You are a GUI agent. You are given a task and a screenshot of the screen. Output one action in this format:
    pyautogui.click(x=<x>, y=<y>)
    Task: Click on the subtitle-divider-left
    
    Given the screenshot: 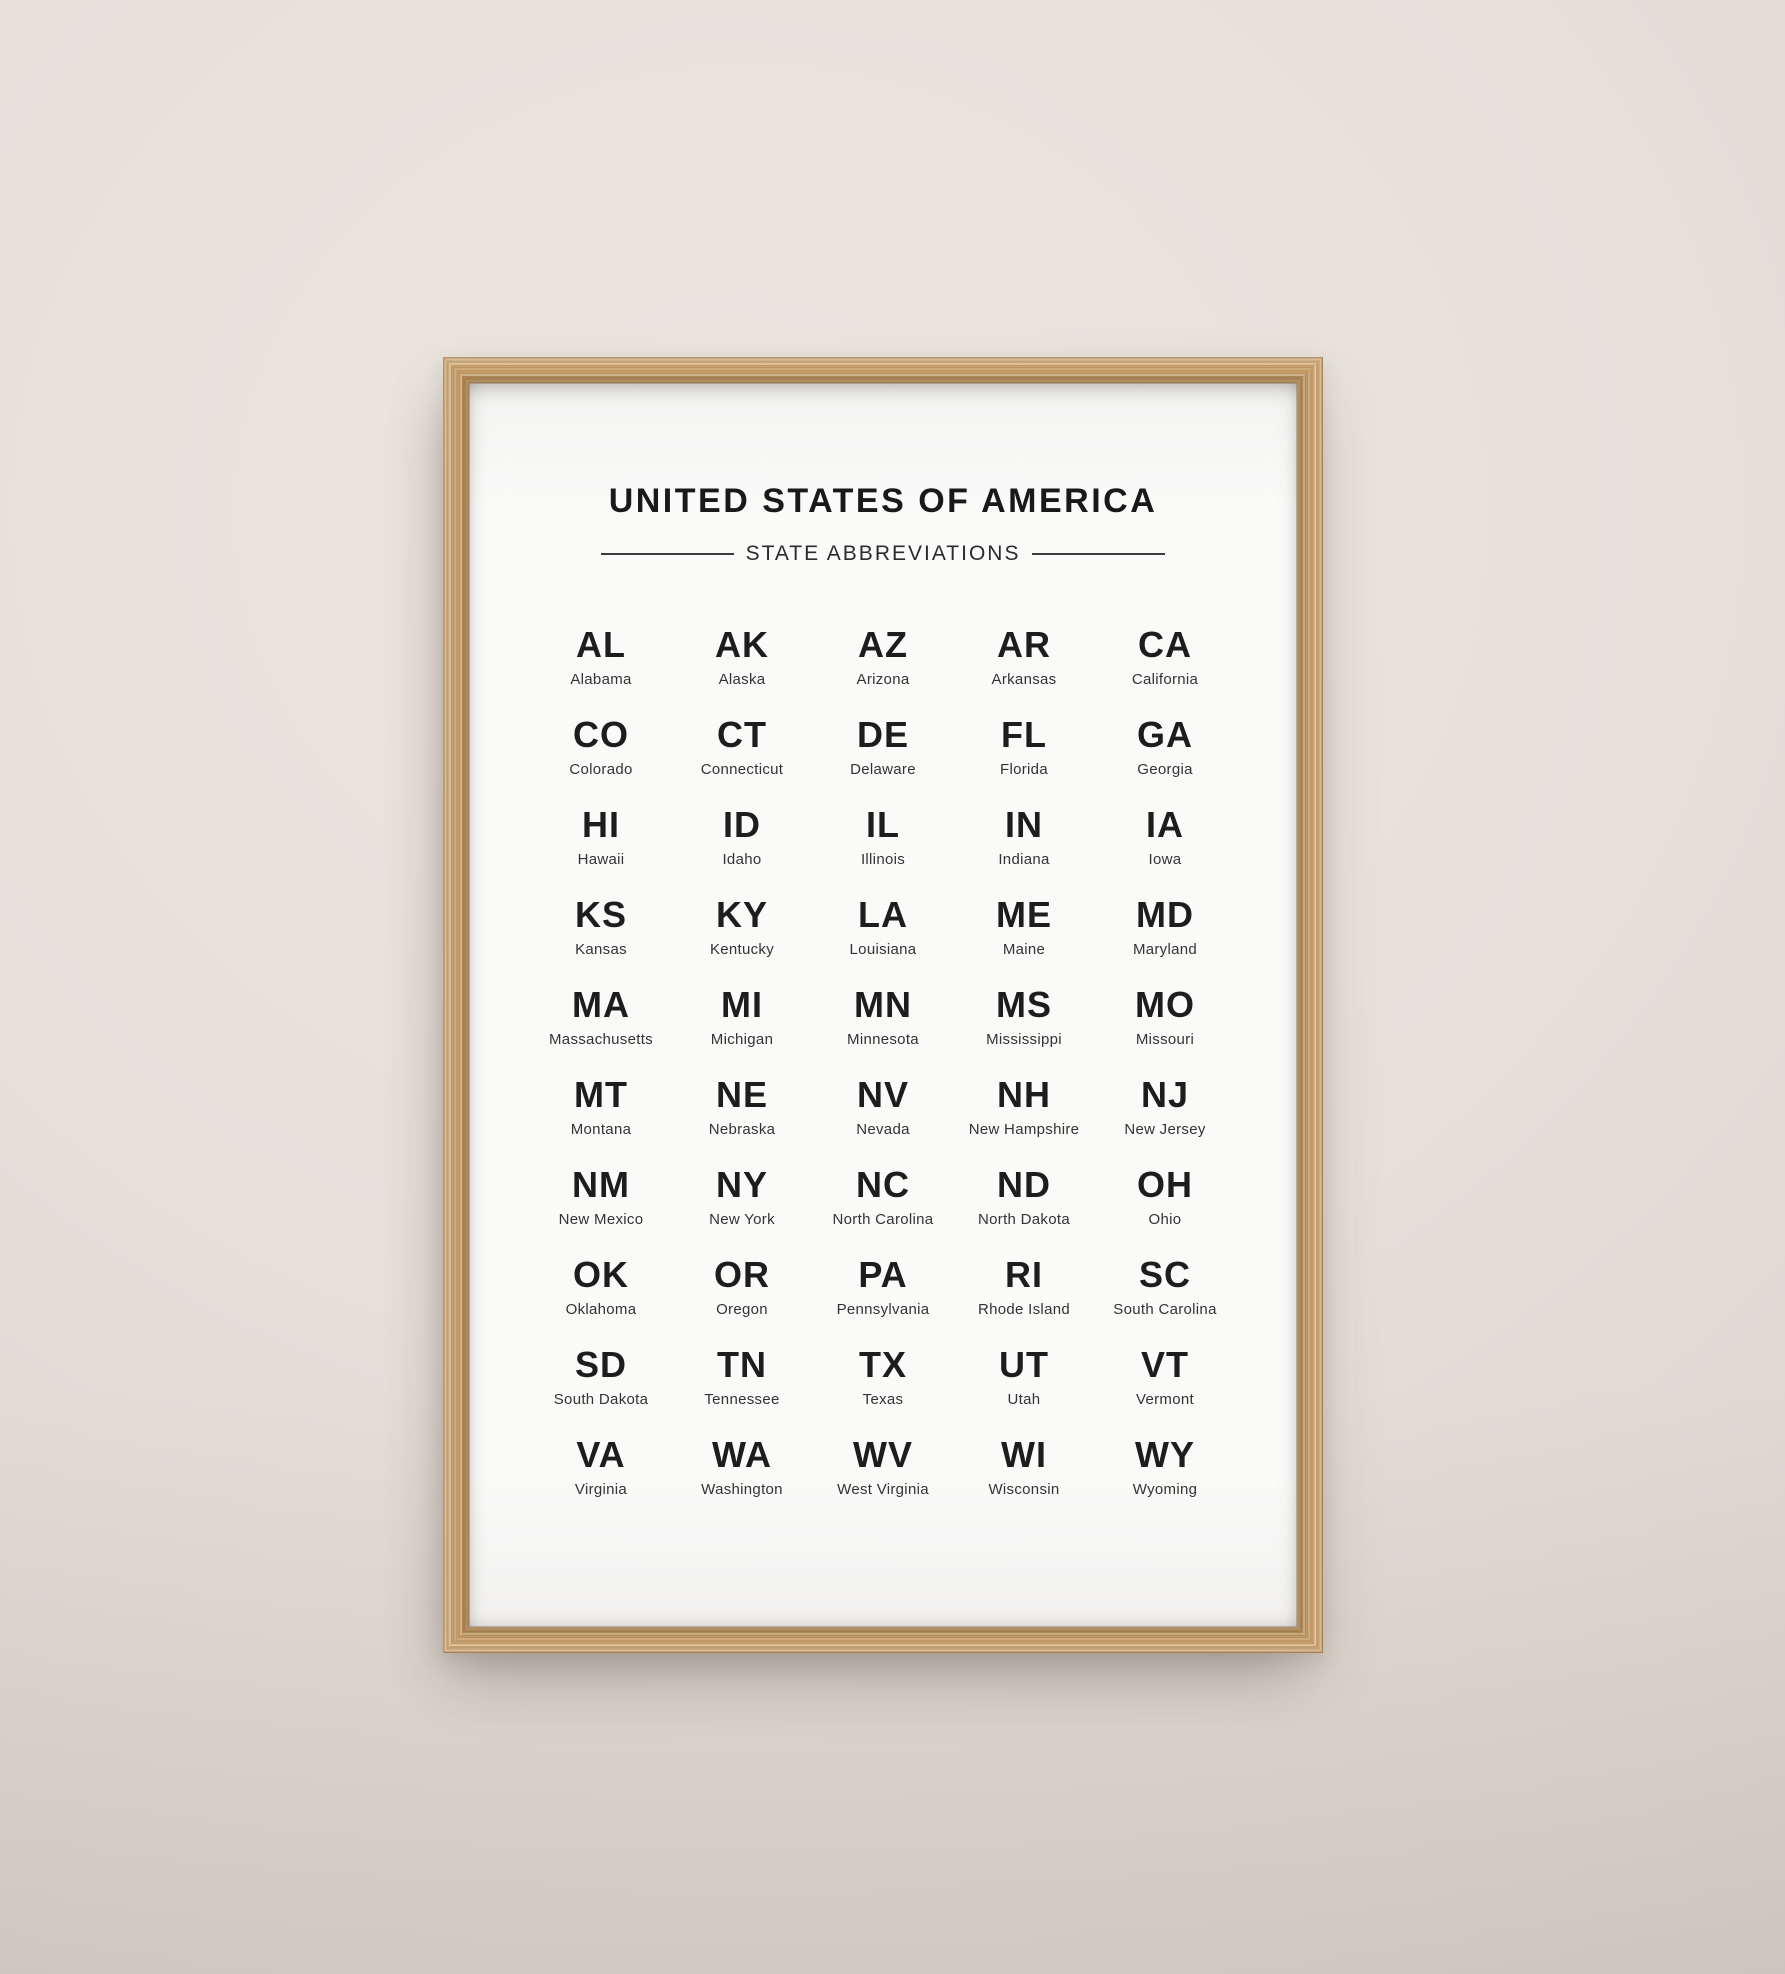 What is the action you would take?
    pyautogui.click(x=667, y=554)
    